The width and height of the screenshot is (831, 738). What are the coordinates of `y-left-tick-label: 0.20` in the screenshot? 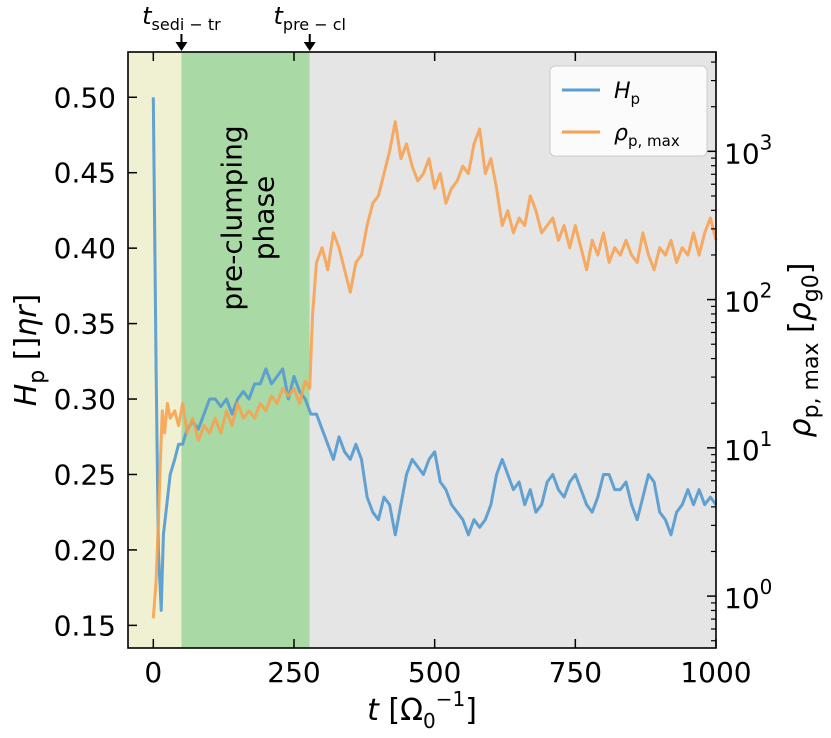 It's located at (85, 550).